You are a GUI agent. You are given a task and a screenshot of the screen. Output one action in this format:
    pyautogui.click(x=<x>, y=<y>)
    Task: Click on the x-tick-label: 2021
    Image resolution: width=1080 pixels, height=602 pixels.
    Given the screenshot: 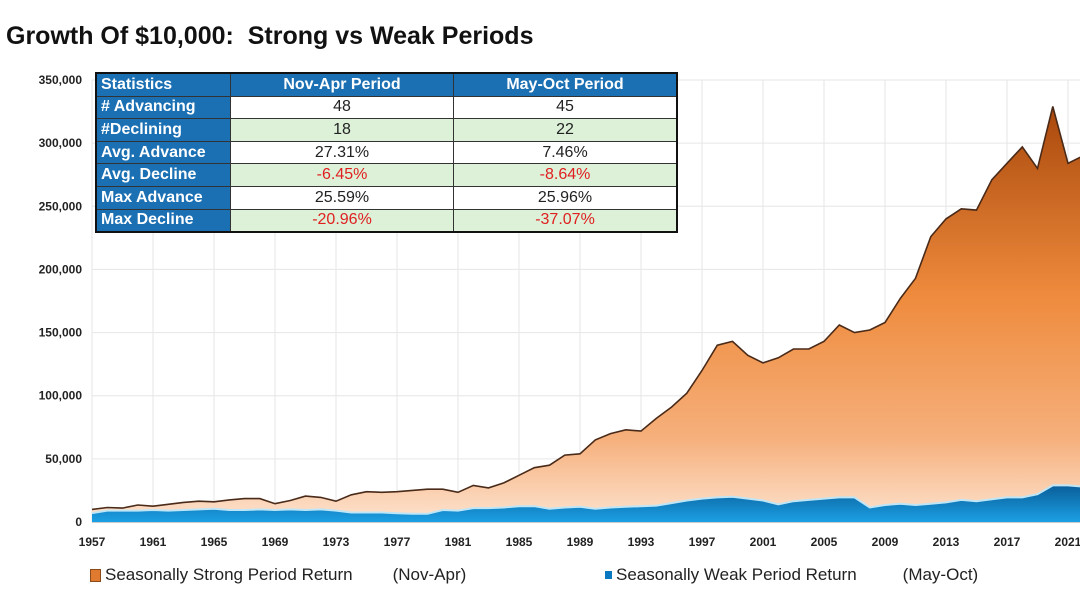 What is the action you would take?
    pyautogui.click(x=1067, y=542)
    